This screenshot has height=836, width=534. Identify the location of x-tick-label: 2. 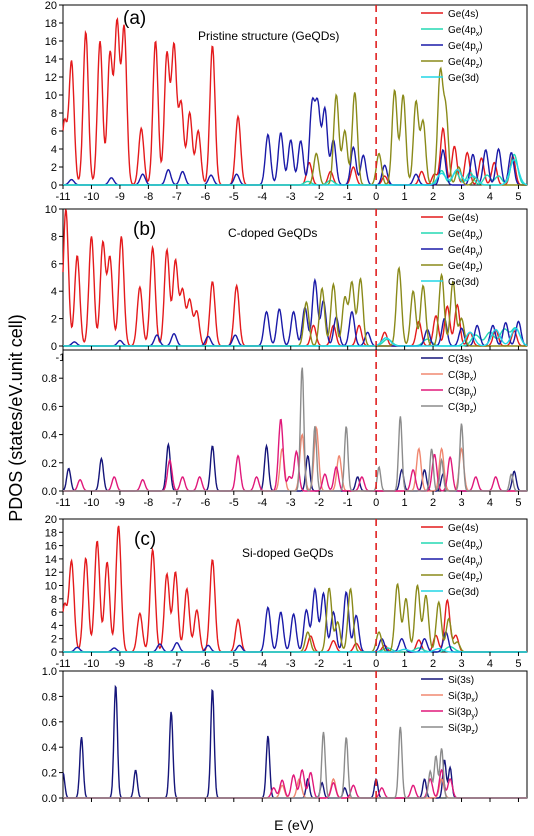
(433, 503).